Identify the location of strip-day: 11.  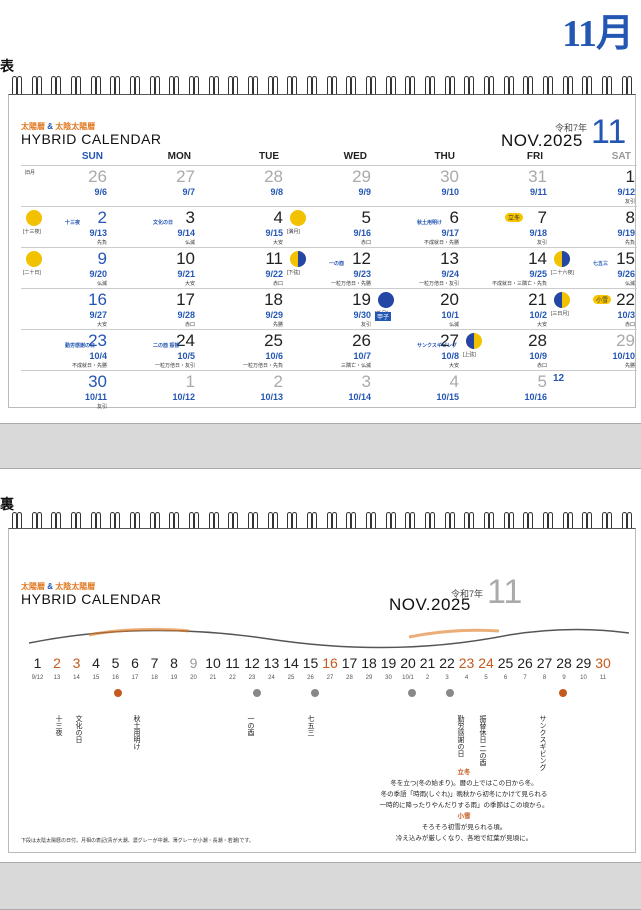
(232, 663).